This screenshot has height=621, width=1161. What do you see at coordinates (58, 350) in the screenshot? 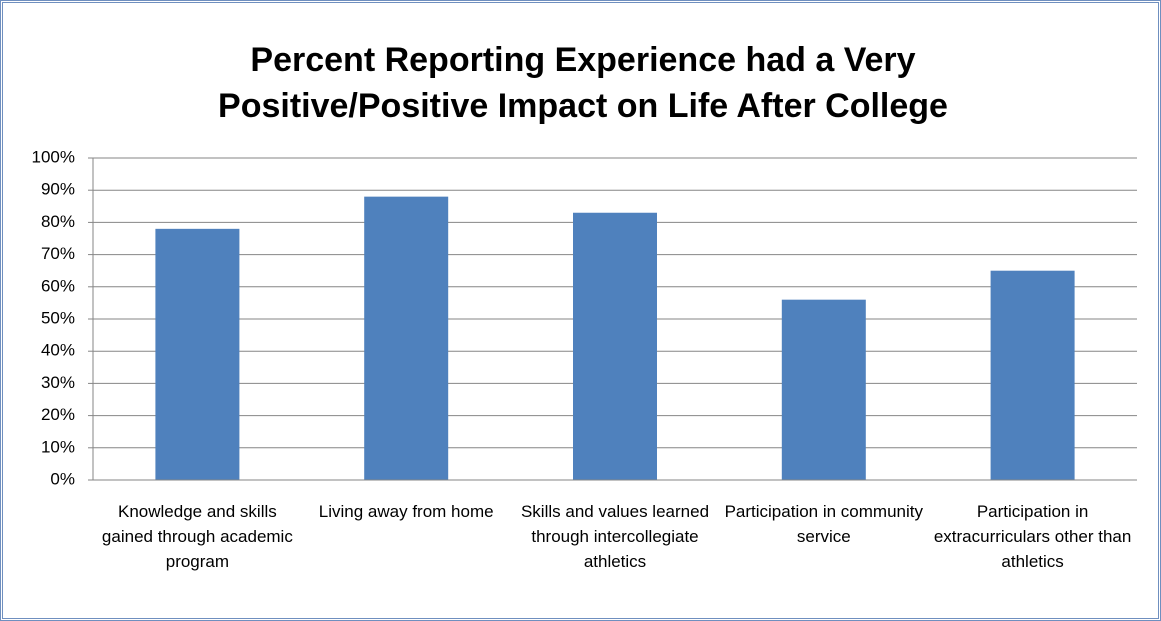
I see `y-tick-label: 40%` at bounding box center [58, 350].